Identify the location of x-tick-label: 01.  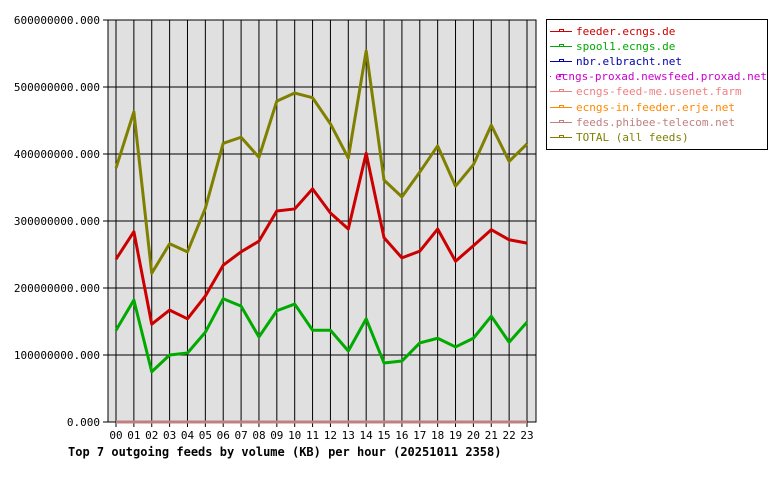
(133, 435).